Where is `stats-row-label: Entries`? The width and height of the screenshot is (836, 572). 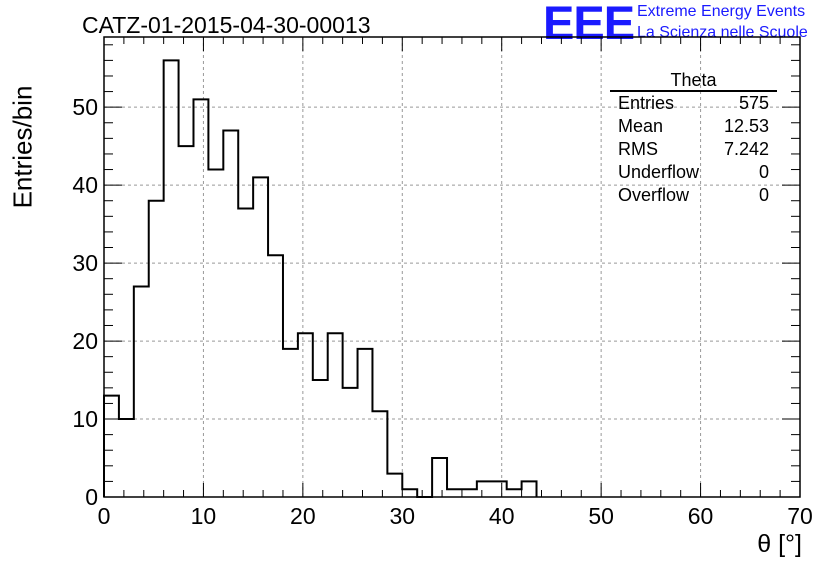
stats-row-label: Entries is located at coordinates (646, 103).